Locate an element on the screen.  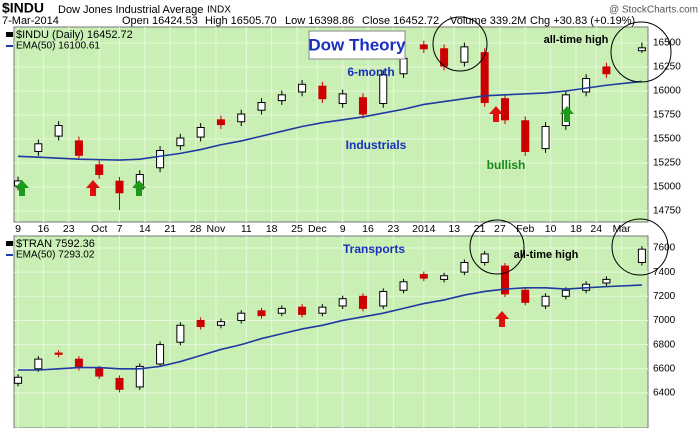
annotation: Transports is located at coordinates (374, 249).